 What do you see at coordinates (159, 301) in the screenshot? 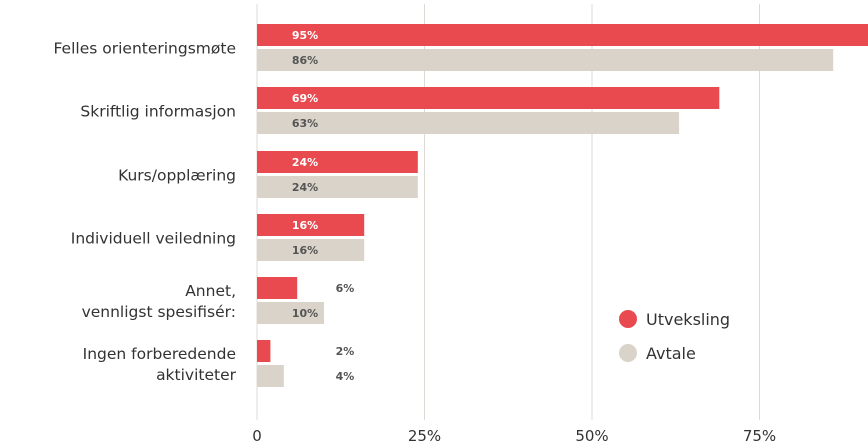
I see `category-label: Annet, vennligst spesifisér:` at bounding box center [159, 301].